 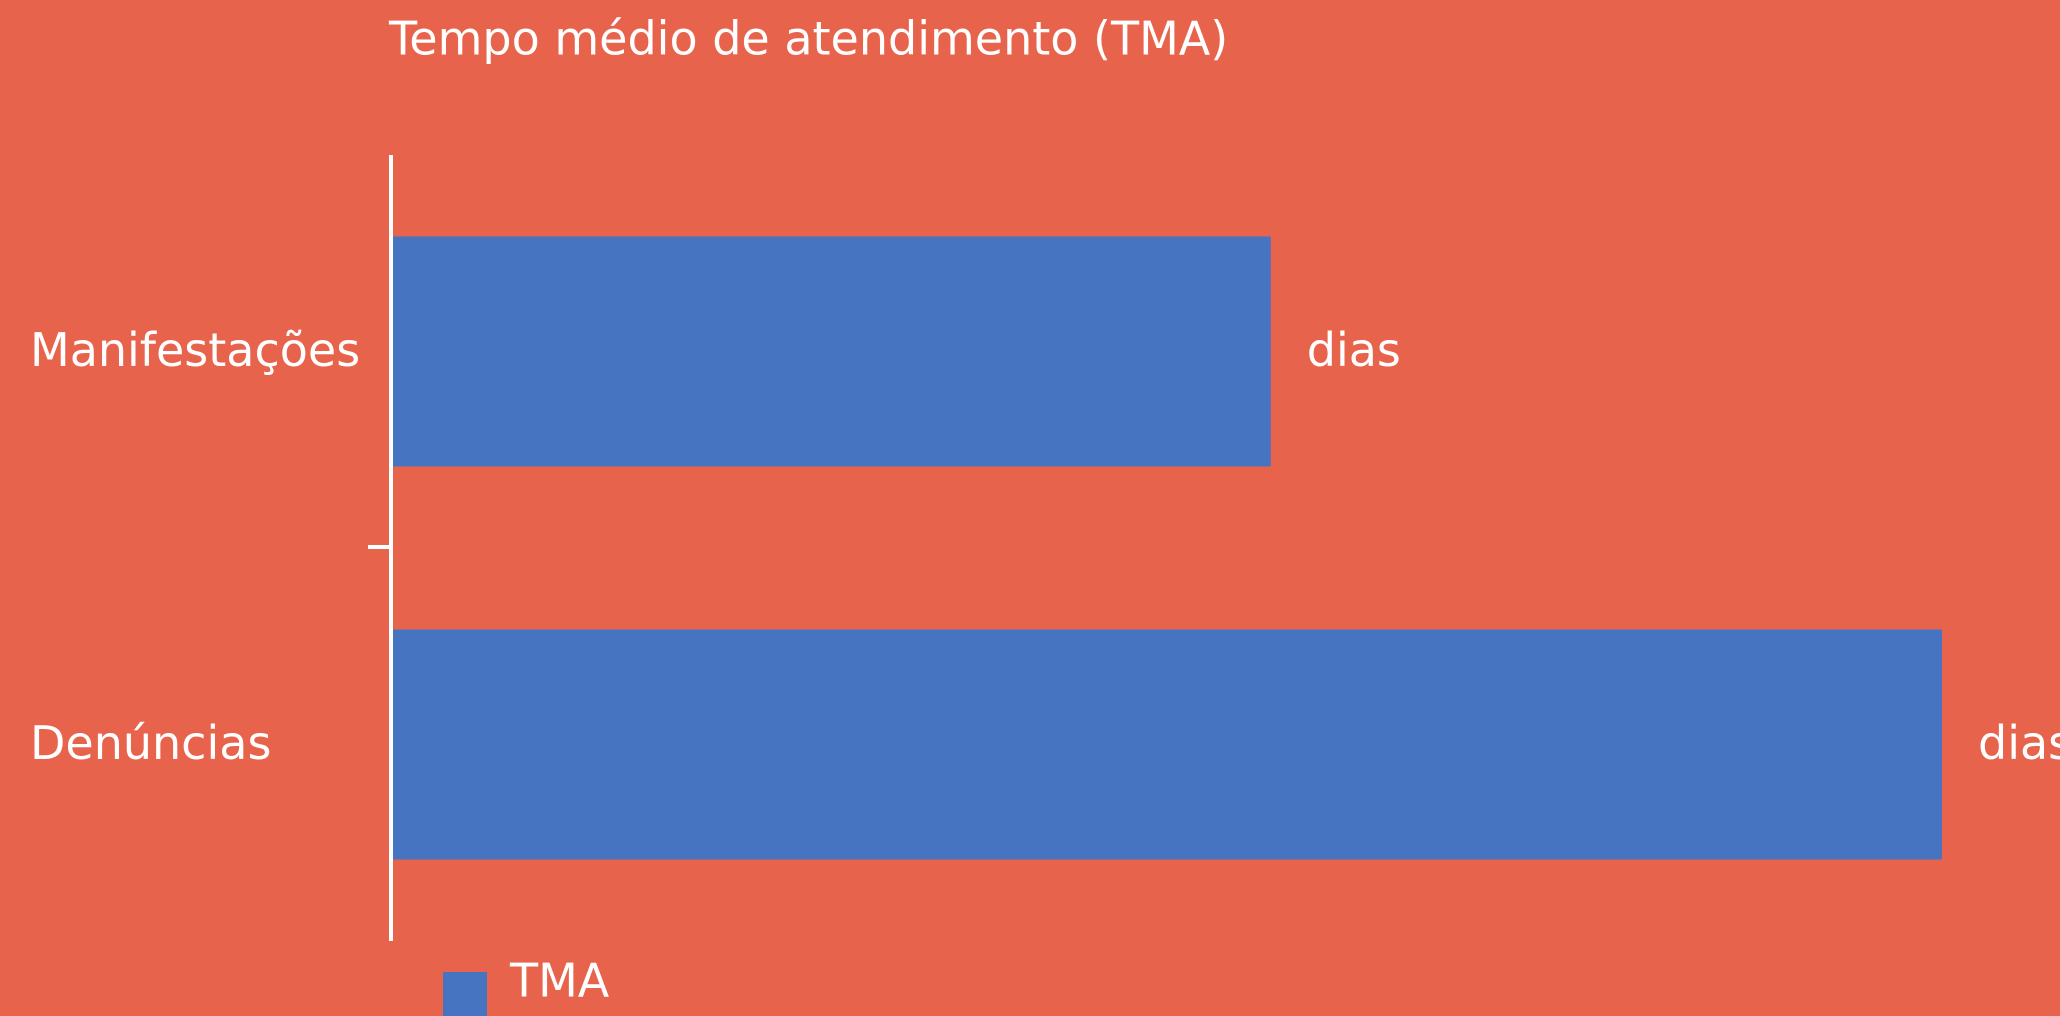 I want to click on y-tick-label: Manifestações, so click(x=195, y=350).